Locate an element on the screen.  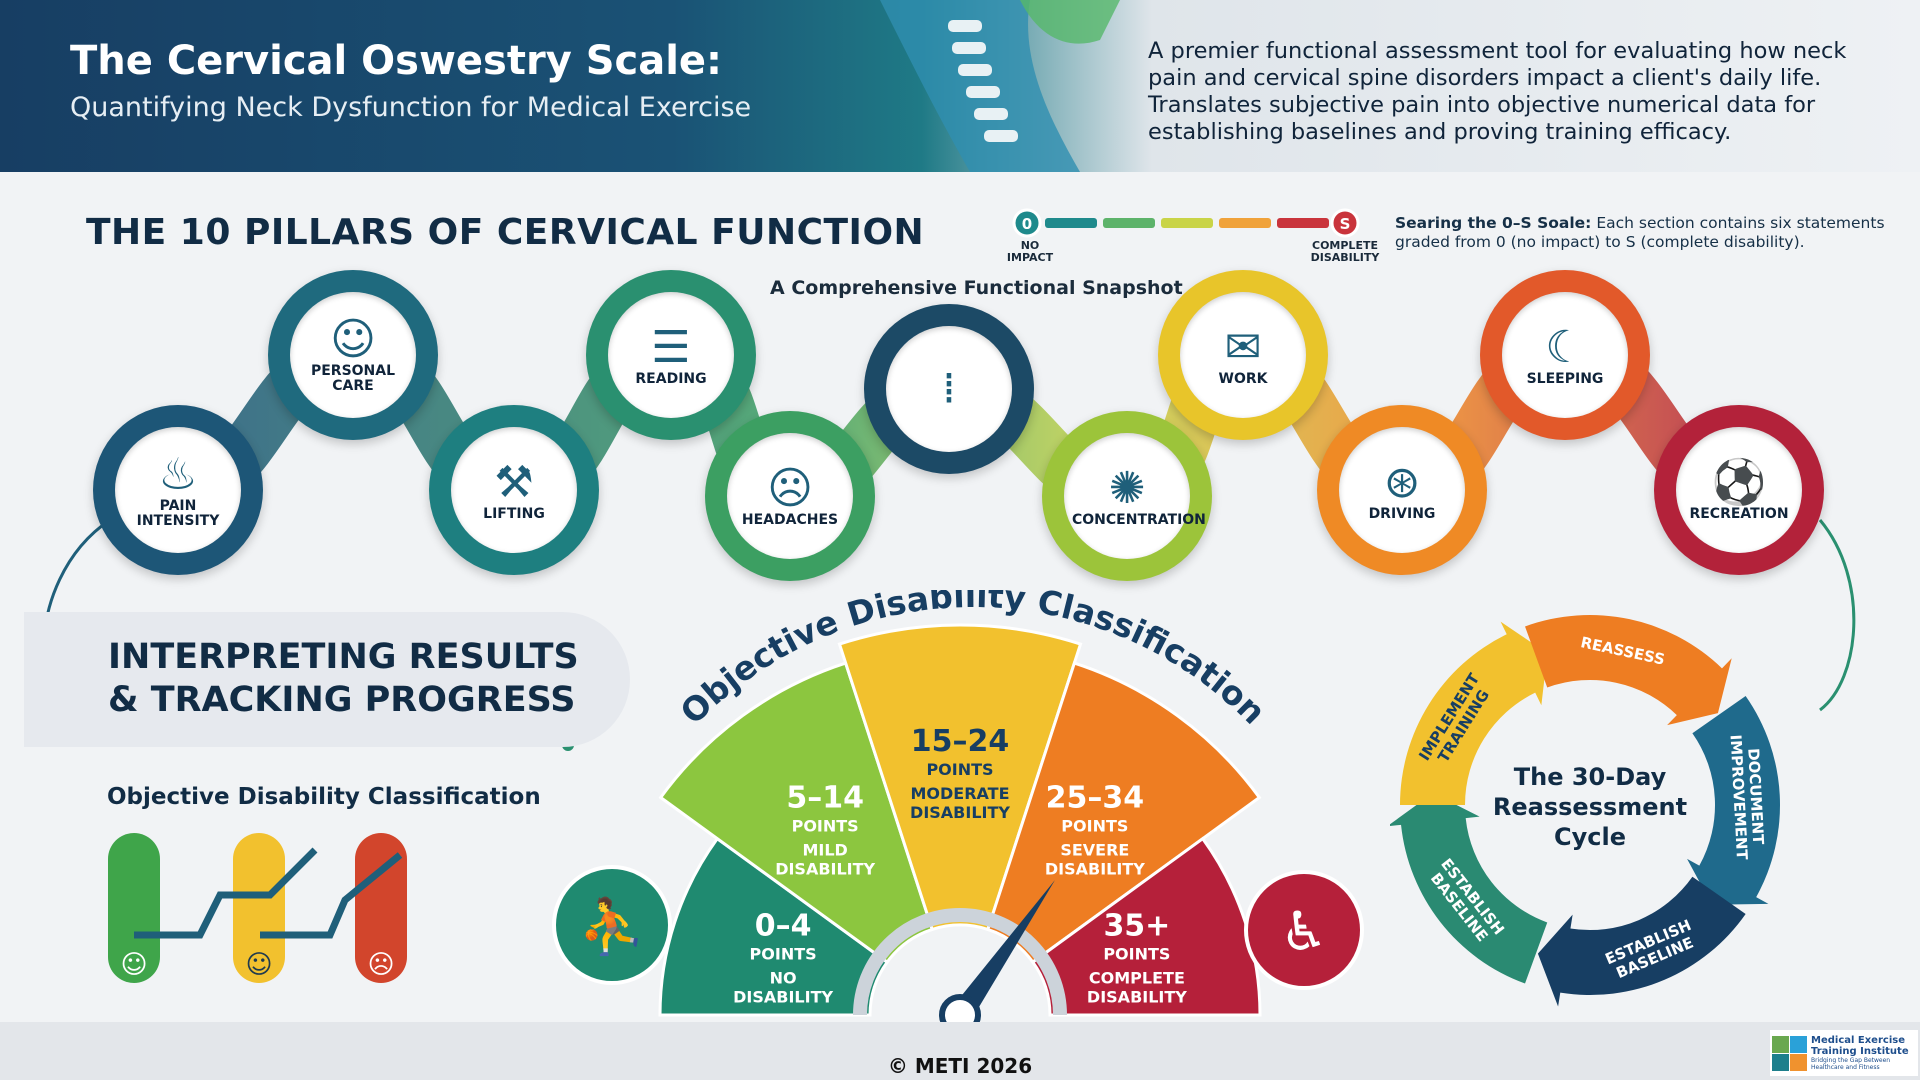
dumbbell-icon: ⚒ is located at coordinates (514, 482).